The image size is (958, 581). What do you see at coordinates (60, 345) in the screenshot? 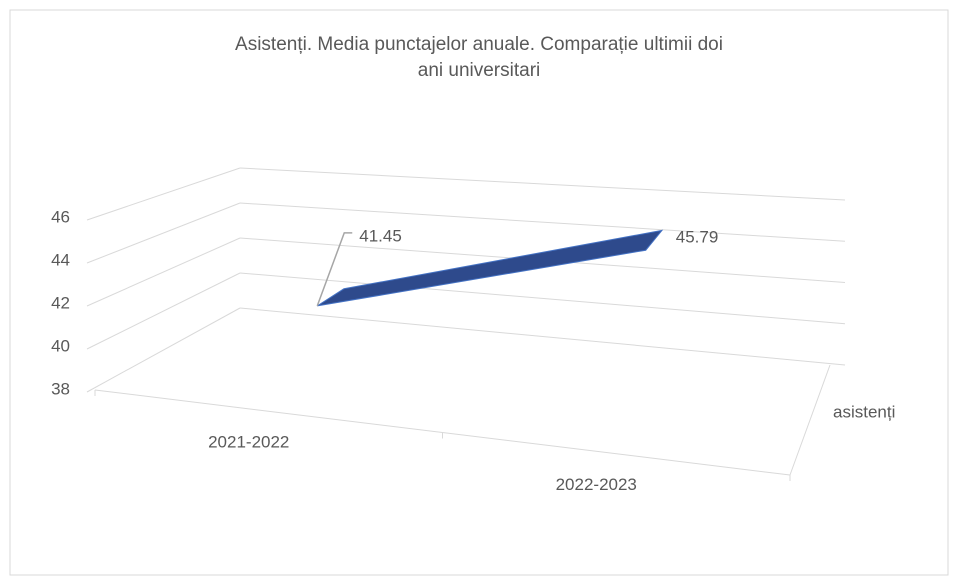
I see `y-tick-label: 40` at bounding box center [60, 345].